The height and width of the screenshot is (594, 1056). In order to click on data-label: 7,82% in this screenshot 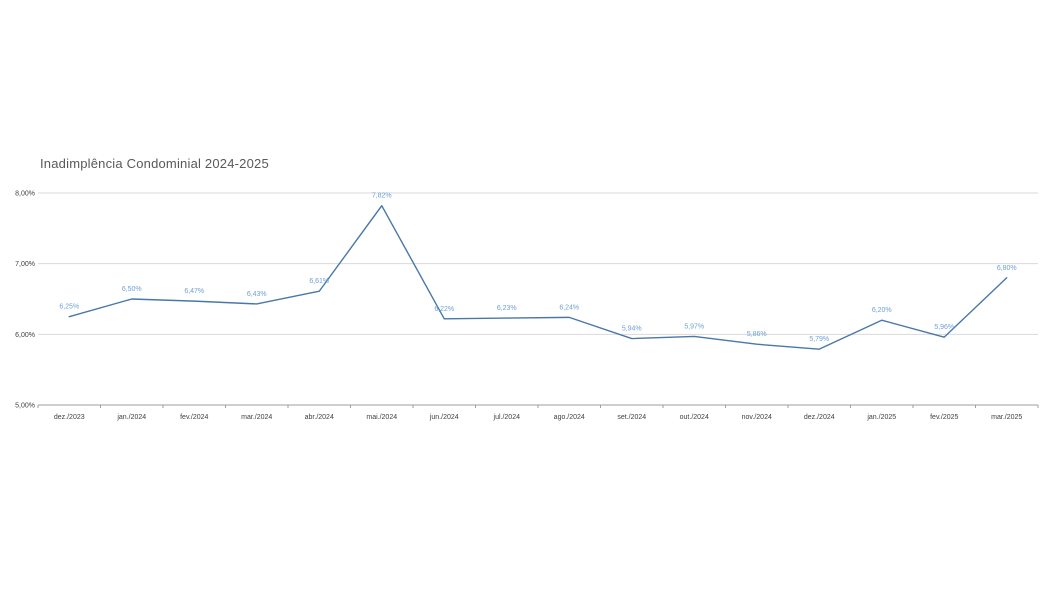, I will do `click(382, 196)`.